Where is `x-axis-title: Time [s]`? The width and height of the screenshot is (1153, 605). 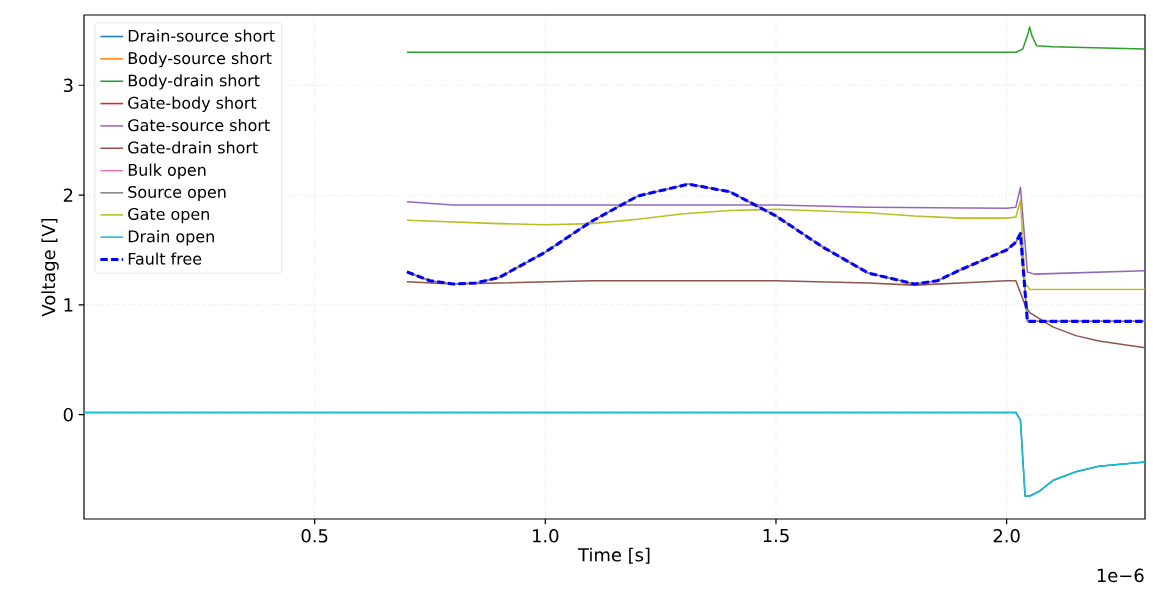
x-axis-title: Time [s] is located at coordinates (613, 555).